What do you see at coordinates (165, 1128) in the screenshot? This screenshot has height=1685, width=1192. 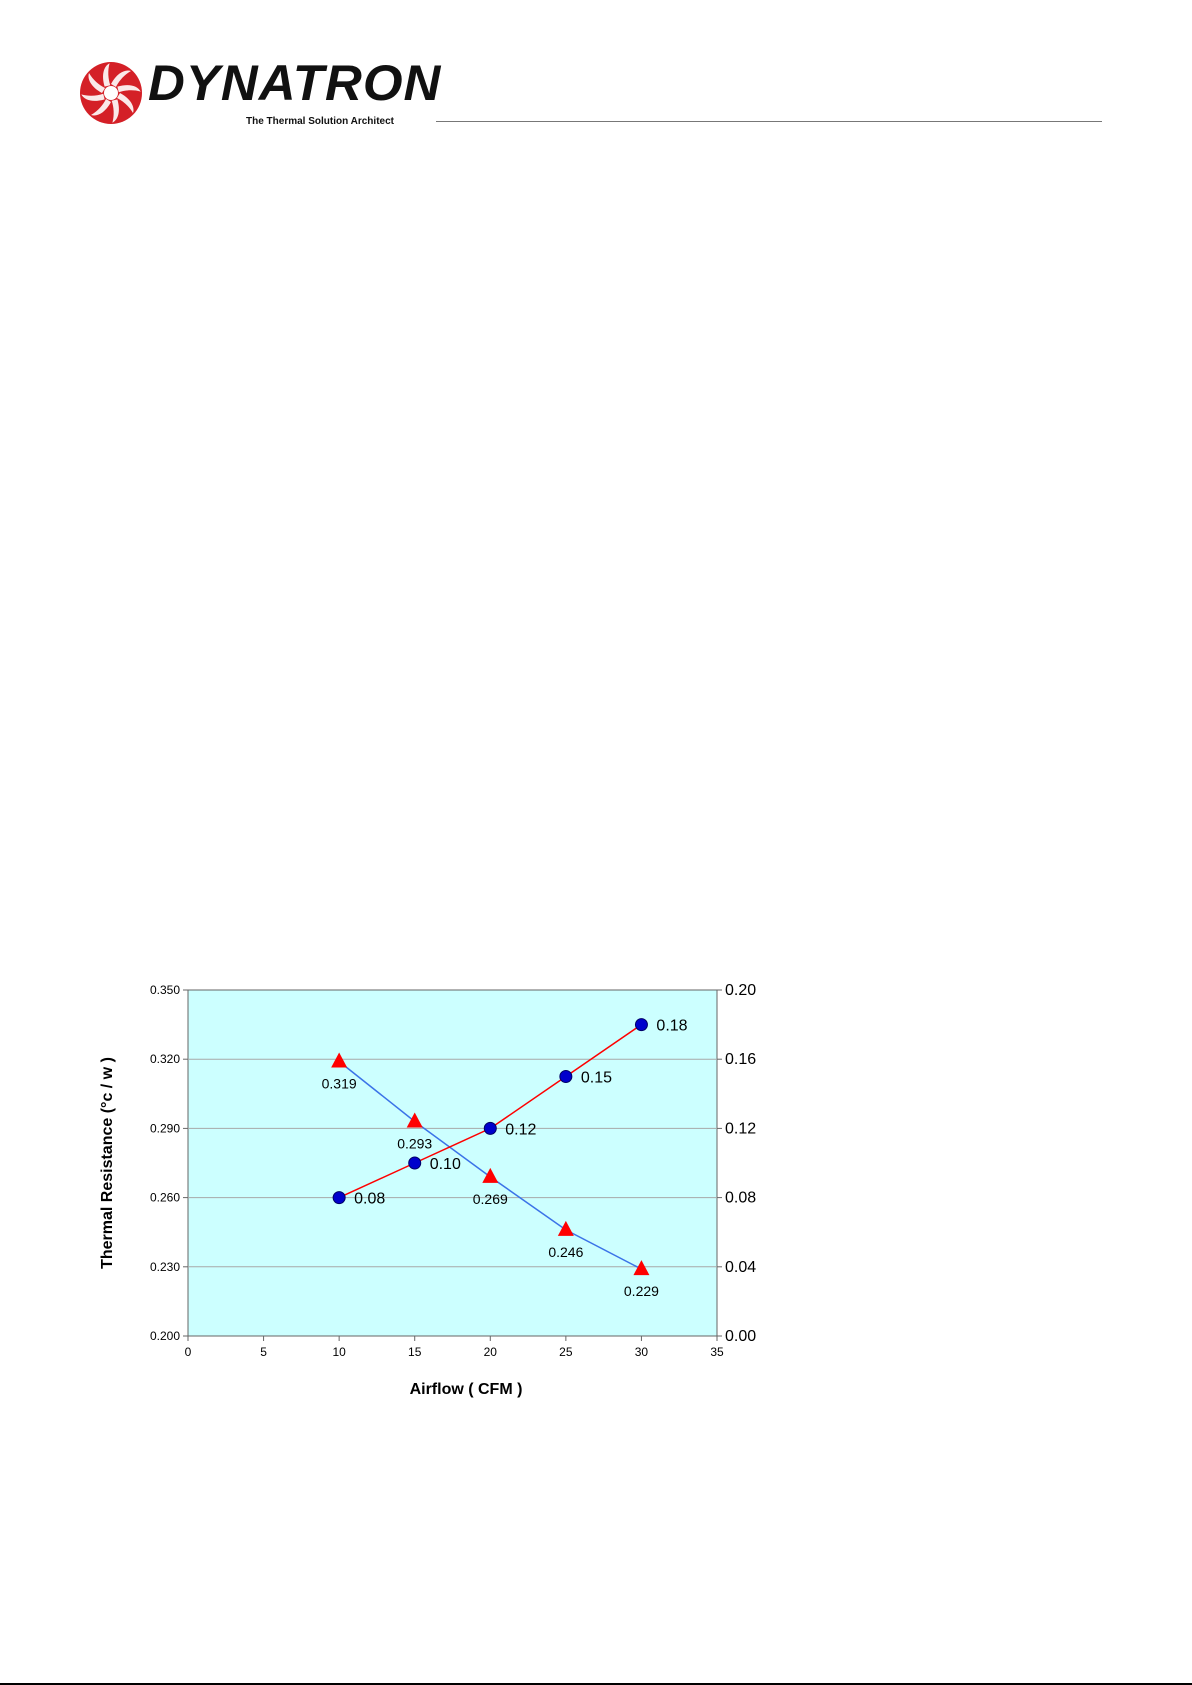 I see `y-tick-label: 0.290` at bounding box center [165, 1128].